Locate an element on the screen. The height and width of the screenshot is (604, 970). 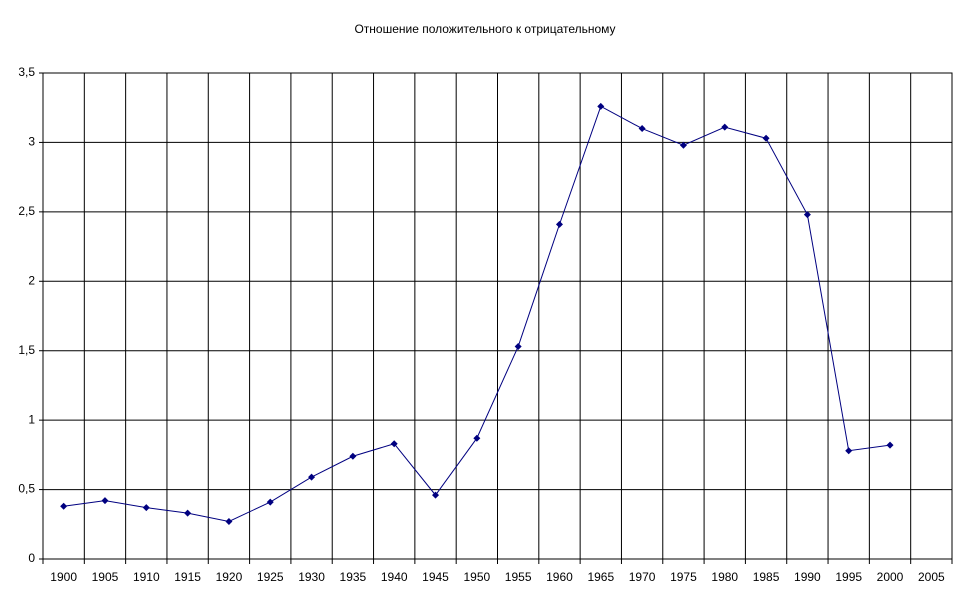
y-tick-label: 0,5 is located at coordinates (26, 489).